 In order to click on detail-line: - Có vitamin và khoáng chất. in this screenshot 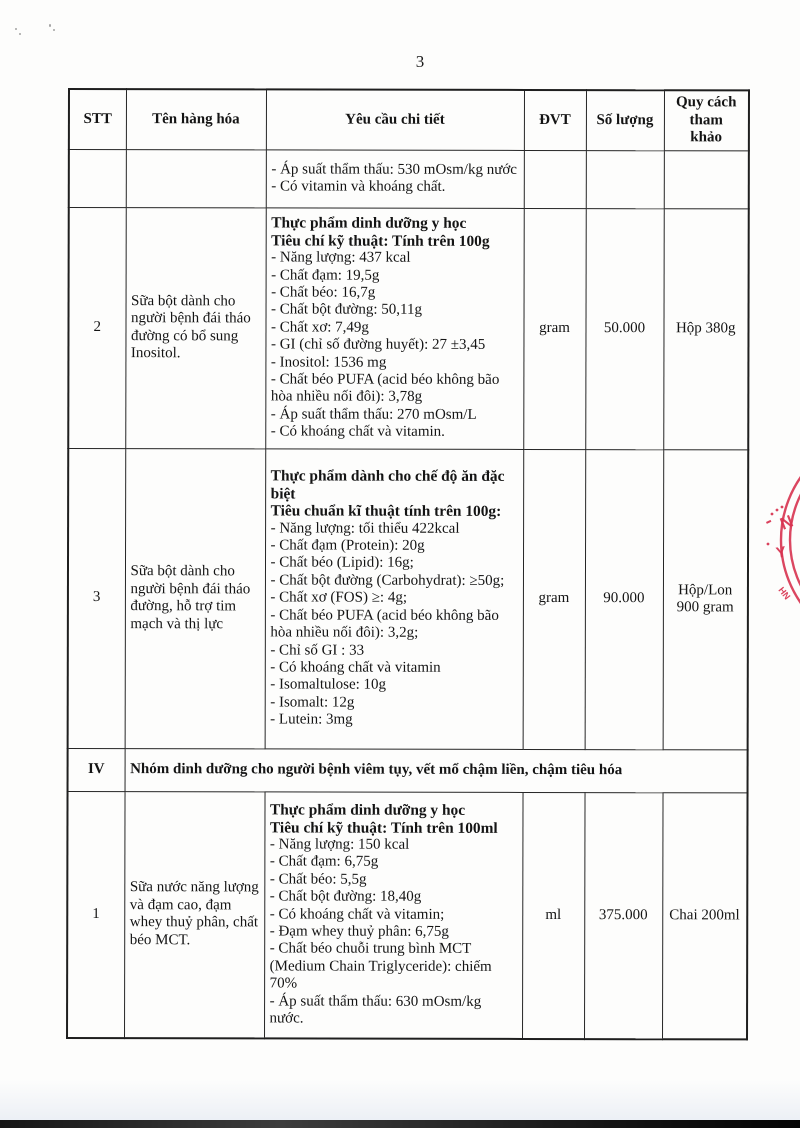, I will do `click(358, 186)`.